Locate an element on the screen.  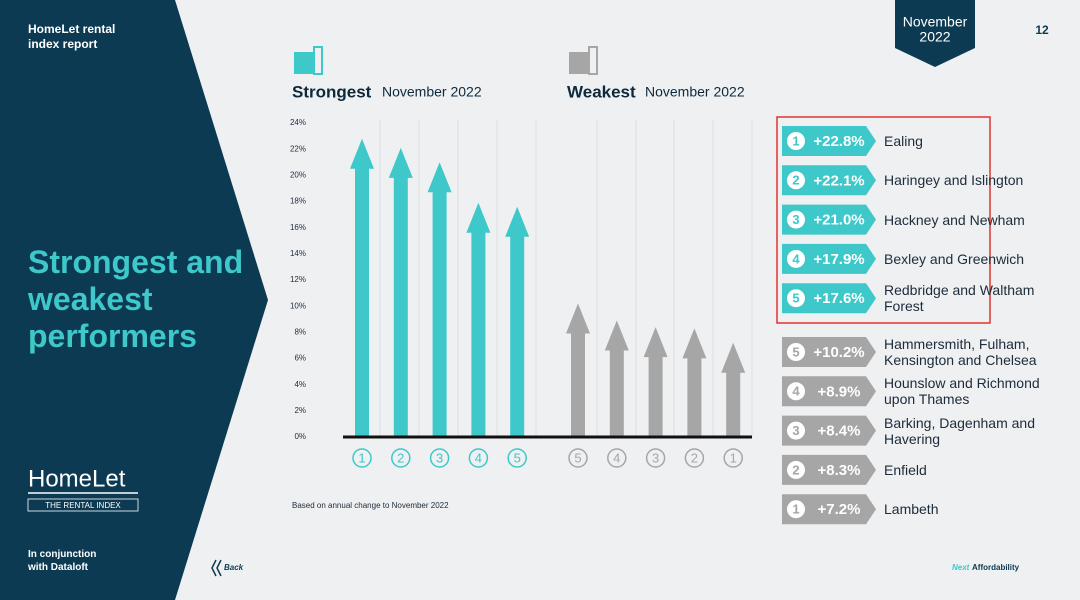
series-heading: Strongest is located at coordinates (332, 91).